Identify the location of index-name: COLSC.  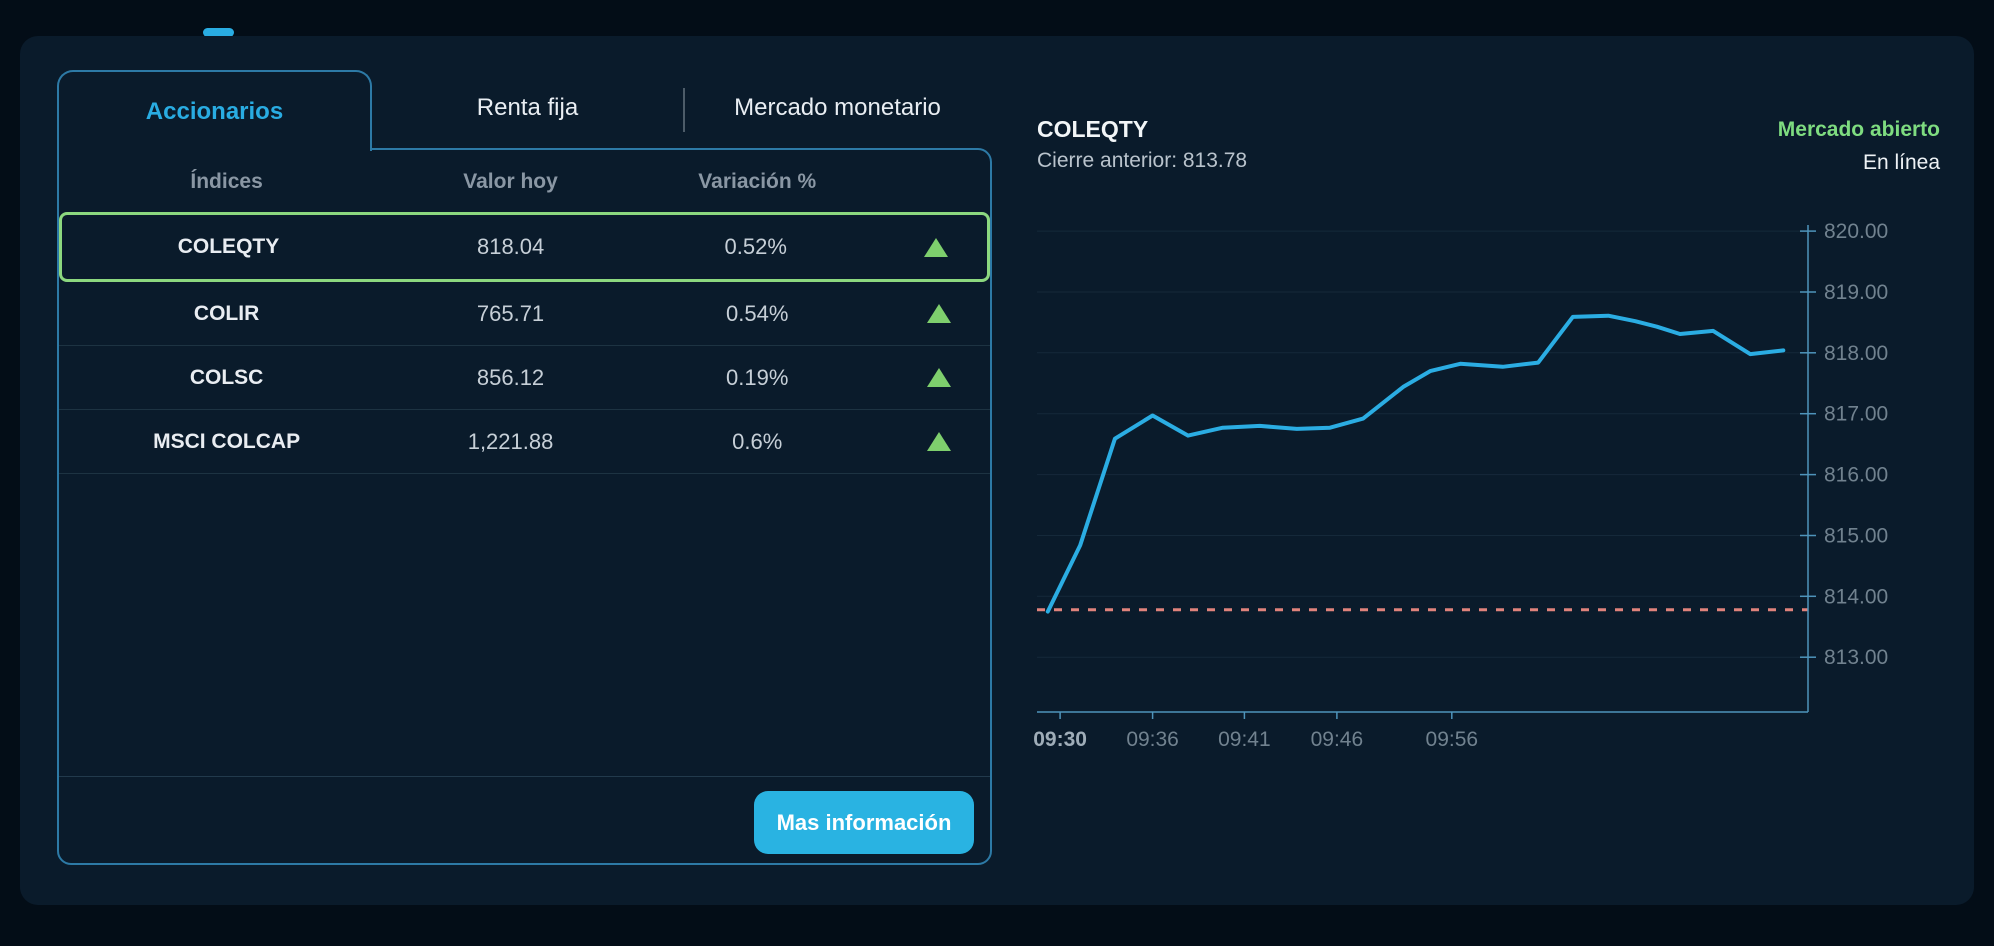
(226, 377).